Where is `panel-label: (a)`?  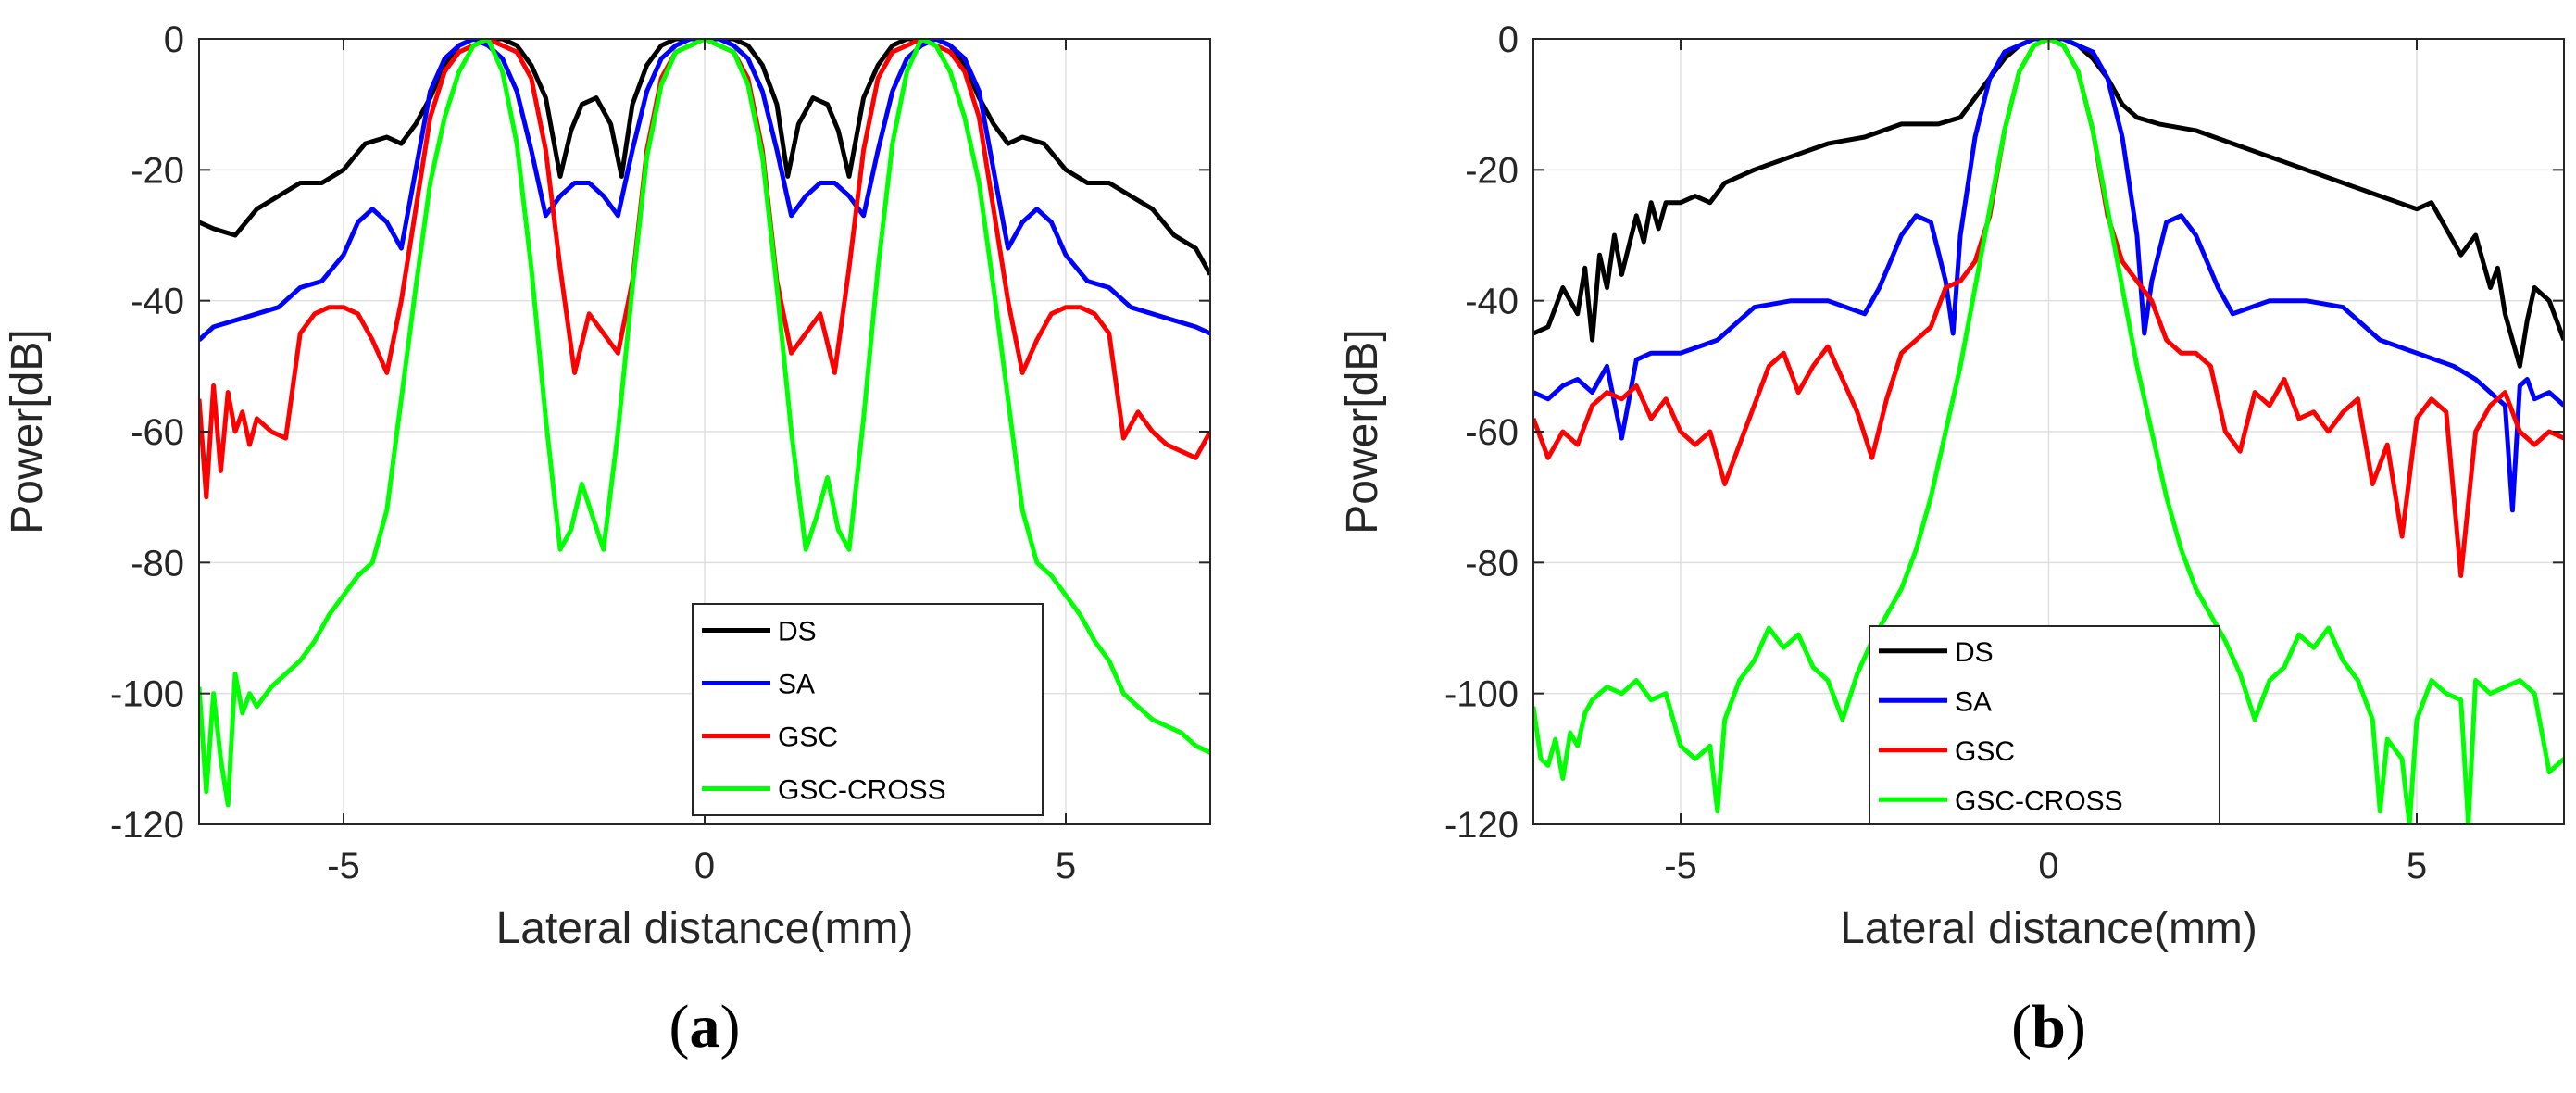 panel-label: (a) is located at coordinates (705, 1027).